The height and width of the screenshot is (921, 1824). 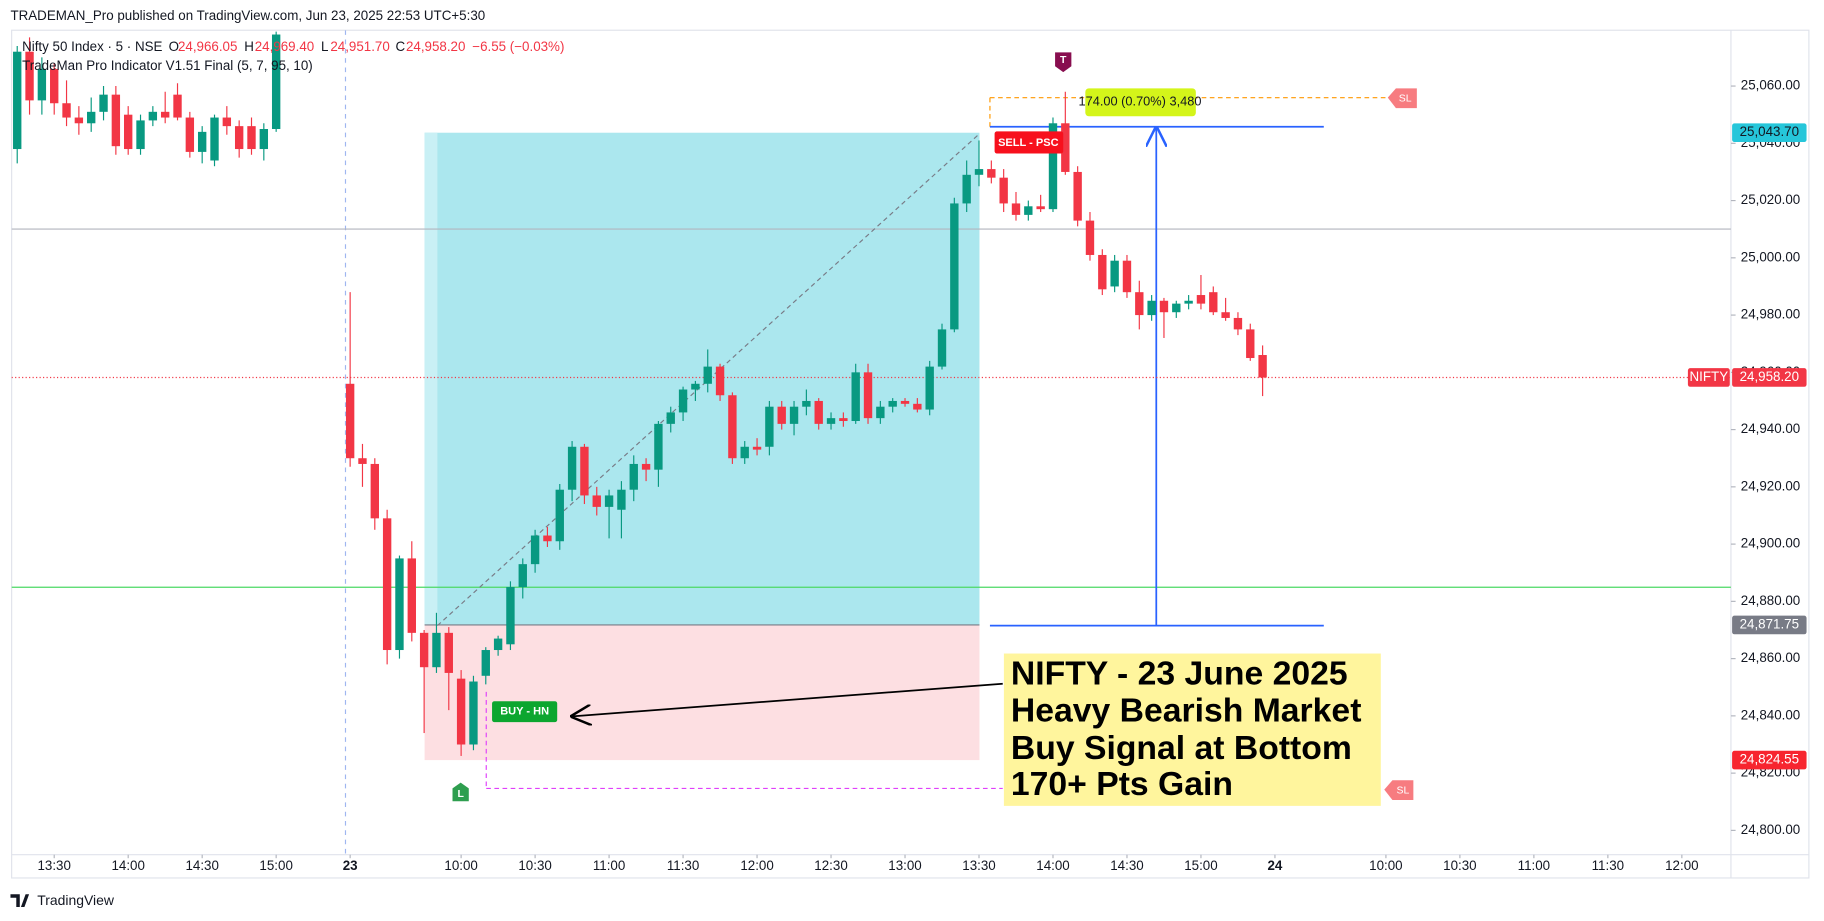 I want to click on x-tick-label: 11:00, so click(x=1534, y=865).